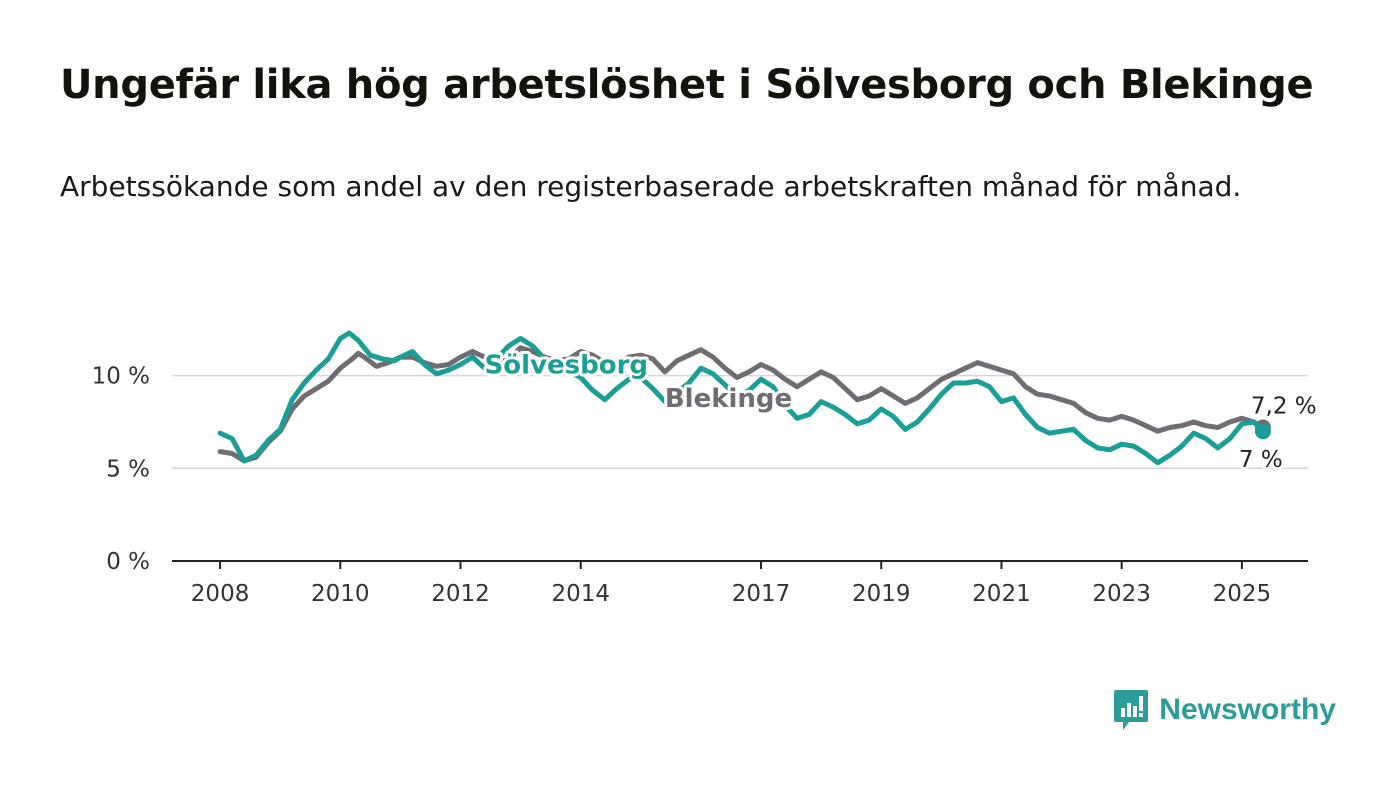 This screenshot has height=794, width=1400. What do you see at coordinates (728, 399) in the screenshot?
I see `series-label: Blekinge` at bounding box center [728, 399].